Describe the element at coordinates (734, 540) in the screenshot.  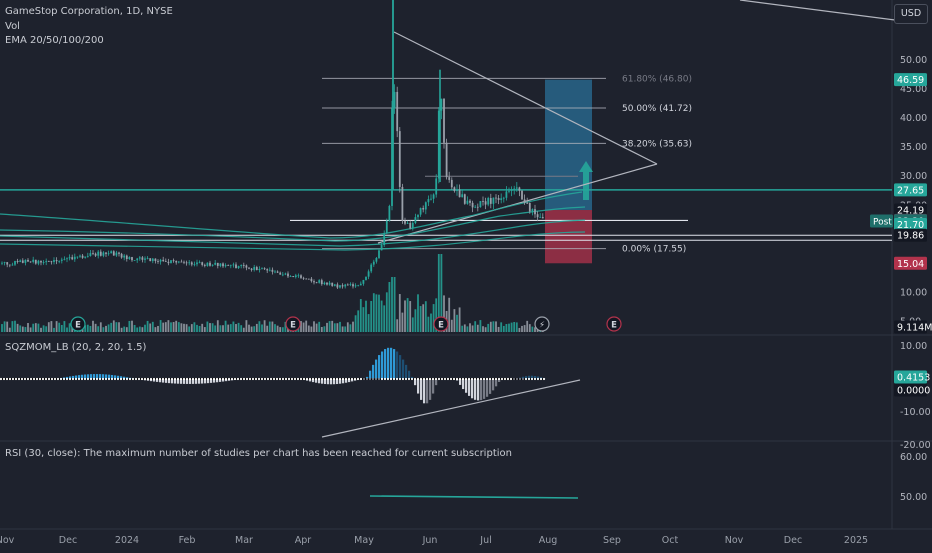
I see `time-tick-label: Nov` at that location.